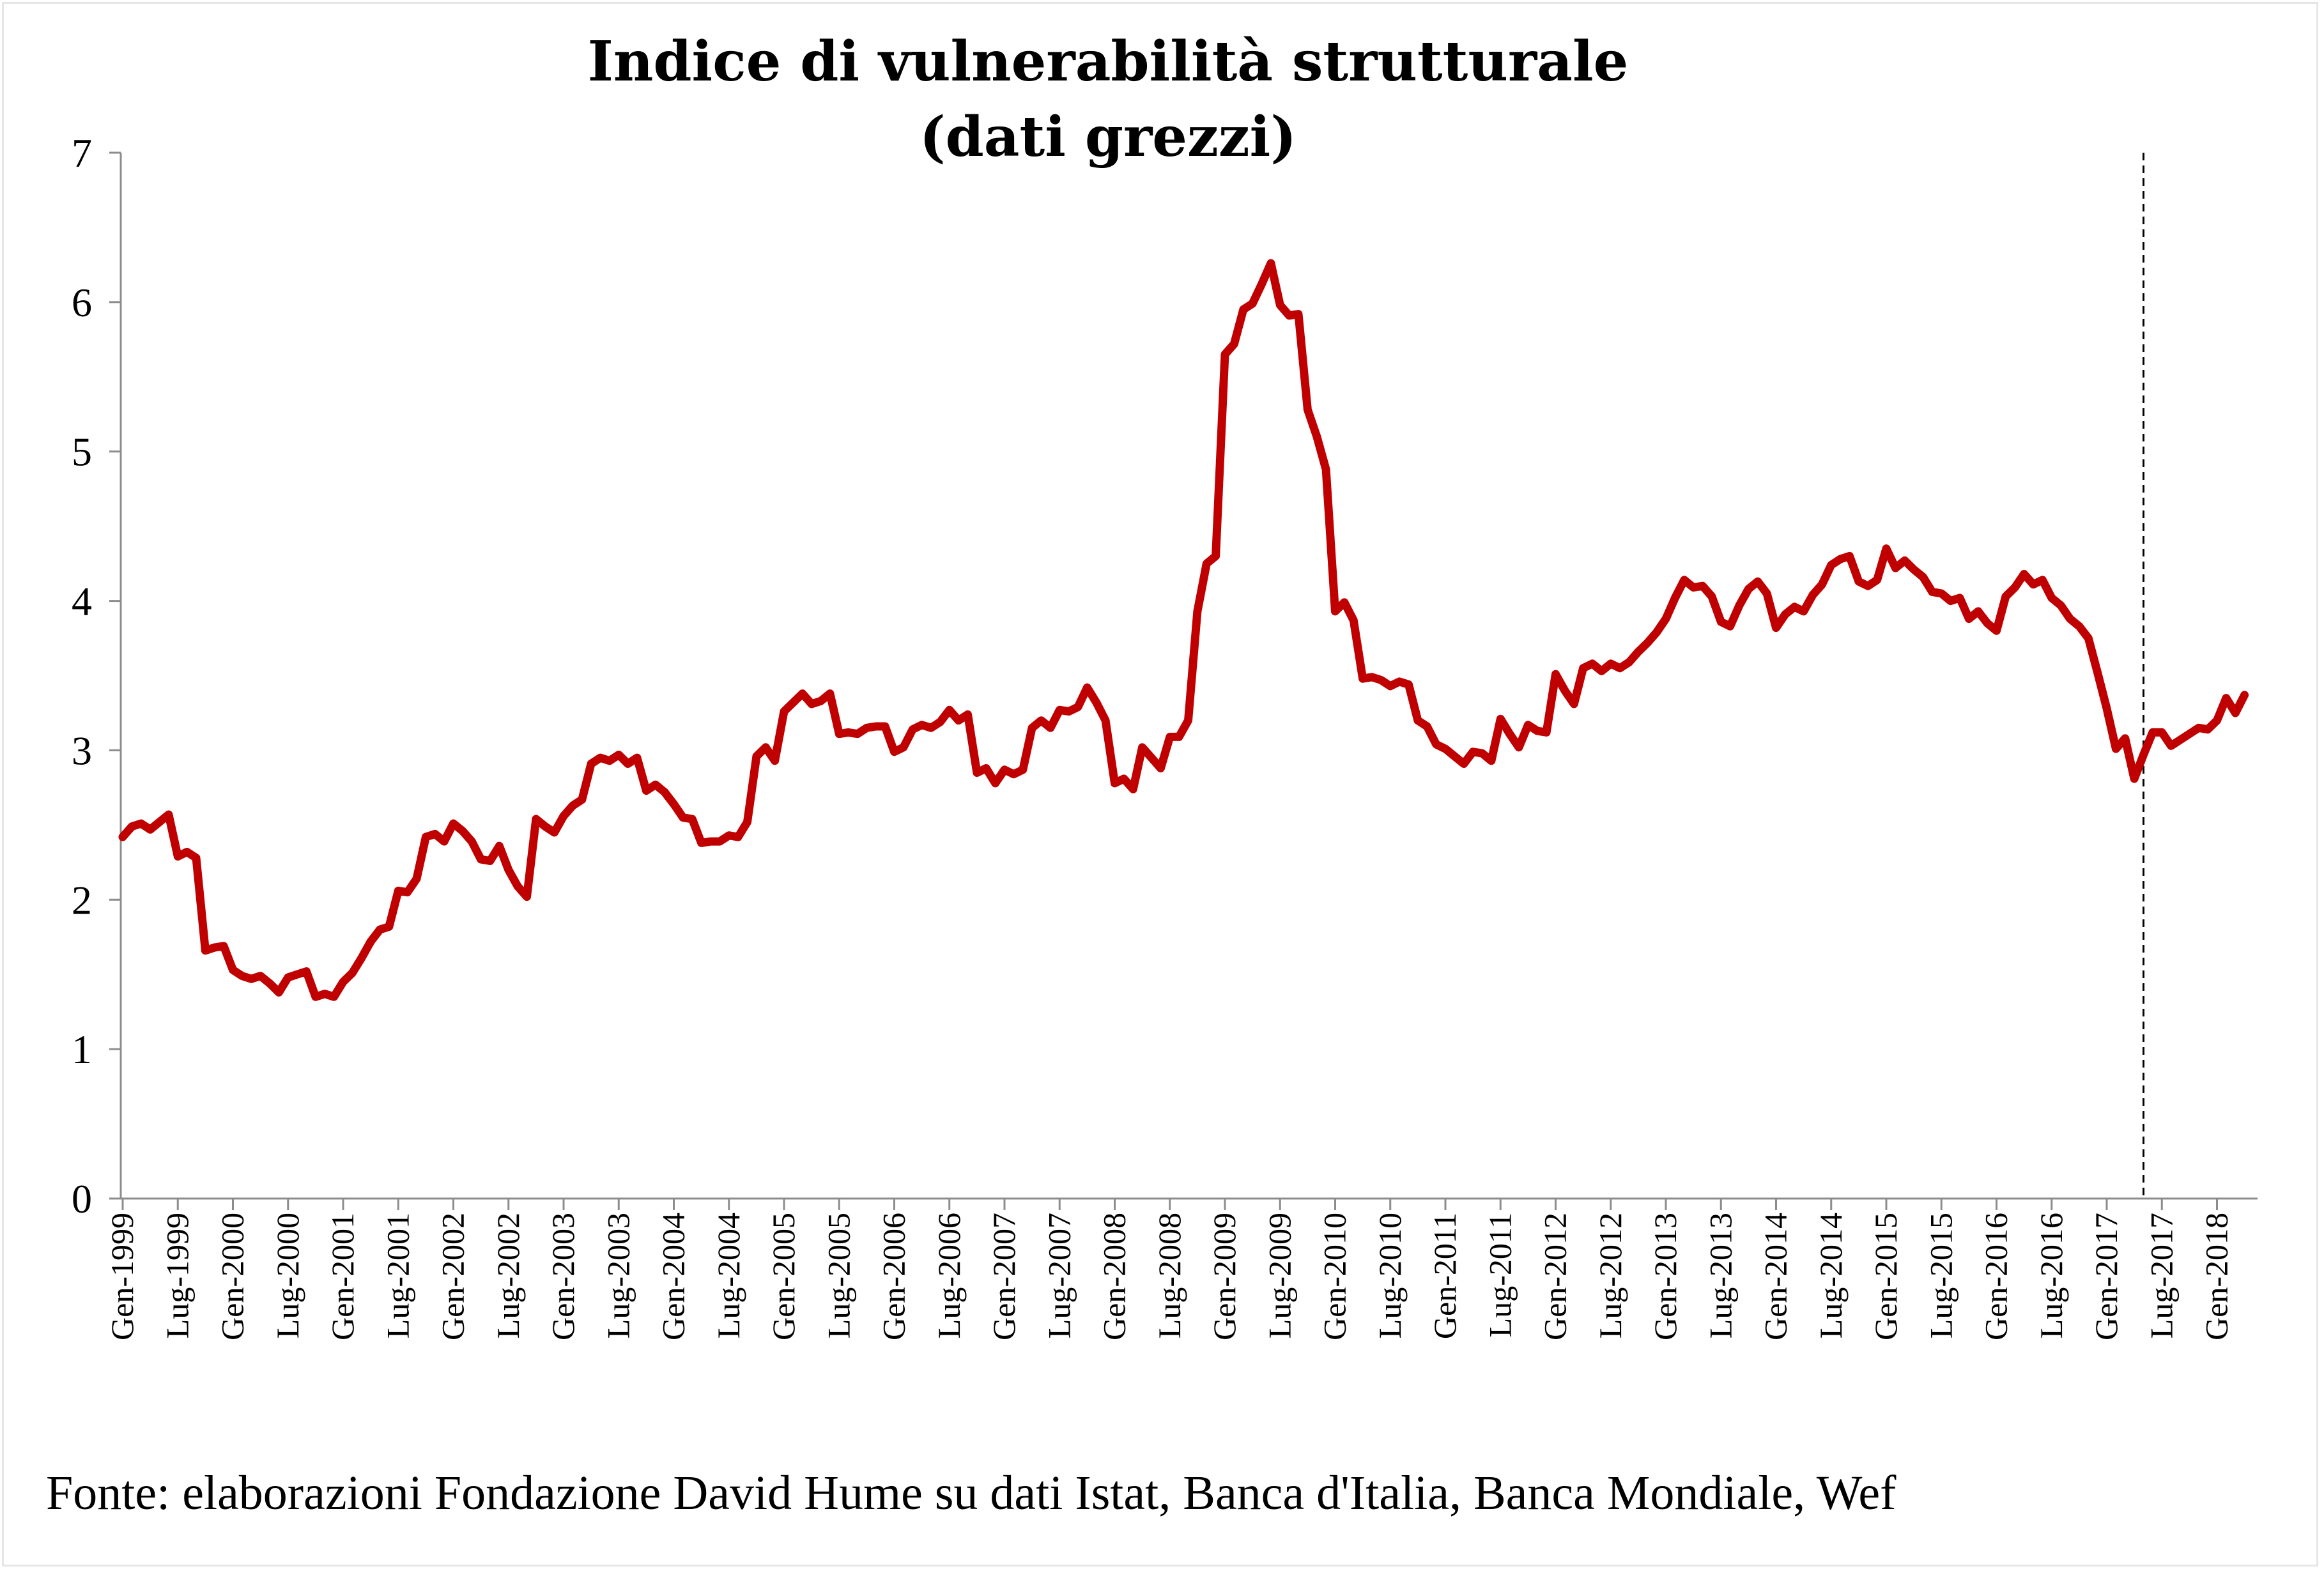 The image size is (2324, 1571). What do you see at coordinates (1665, 1277) in the screenshot?
I see `x-tick-label: Gen-2013` at bounding box center [1665, 1277].